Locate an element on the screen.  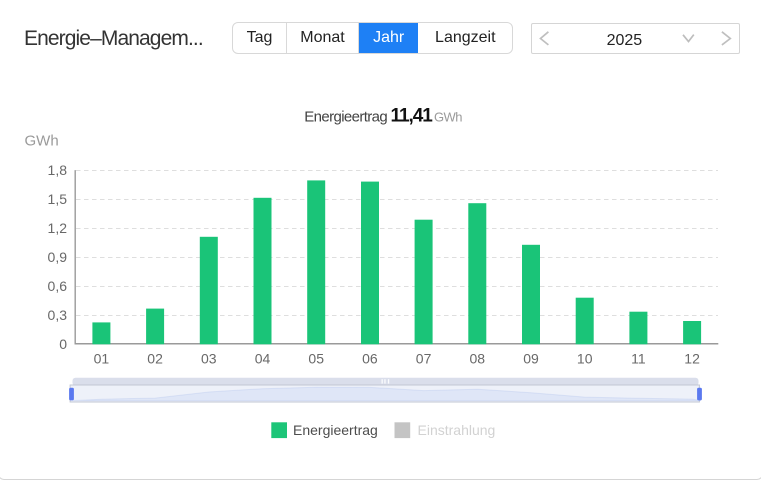
svg-text: 1,5 is located at coordinates (58, 199).